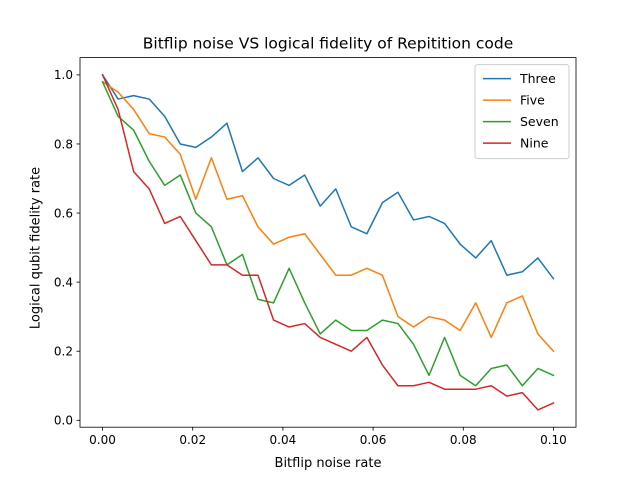 The width and height of the screenshot is (640, 480). What do you see at coordinates (532, 100) in the screenshot?
I see `legend-label-five: Five` at bounding box center [532, 100].